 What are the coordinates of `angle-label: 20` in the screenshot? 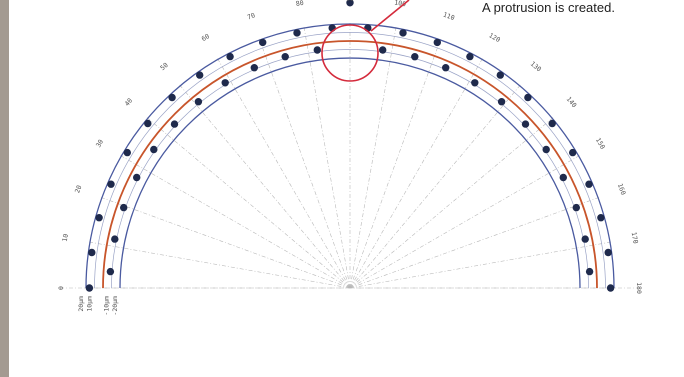 It's located at (78, 189).